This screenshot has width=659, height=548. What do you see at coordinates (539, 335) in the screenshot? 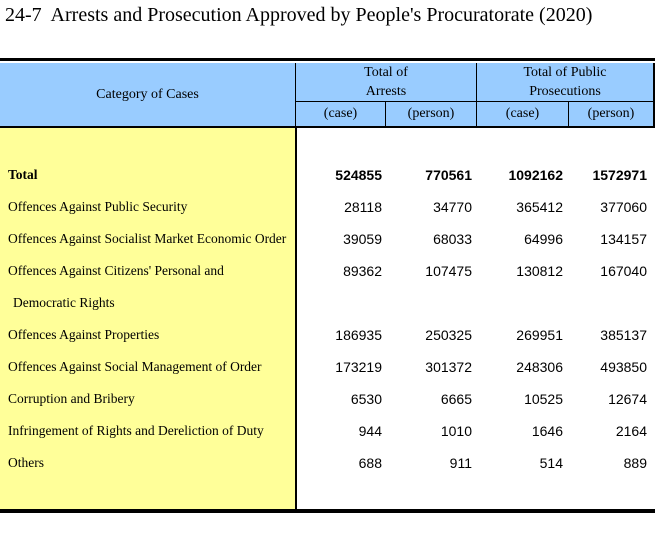
I see `value-cell-prosecutions-case: 269951` at bounding box center [539, 335].